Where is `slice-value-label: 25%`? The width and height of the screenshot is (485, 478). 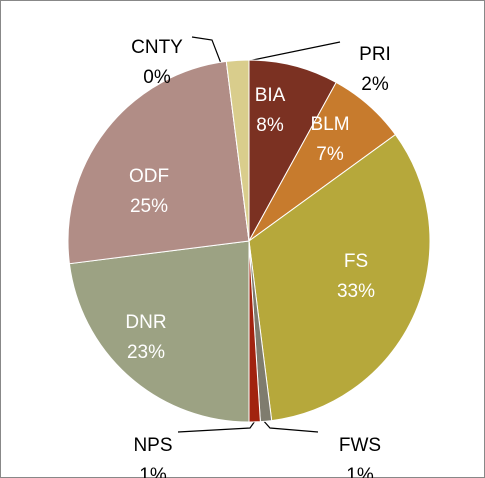
slice-value-label: 25% is located at coordinates (149, 206).